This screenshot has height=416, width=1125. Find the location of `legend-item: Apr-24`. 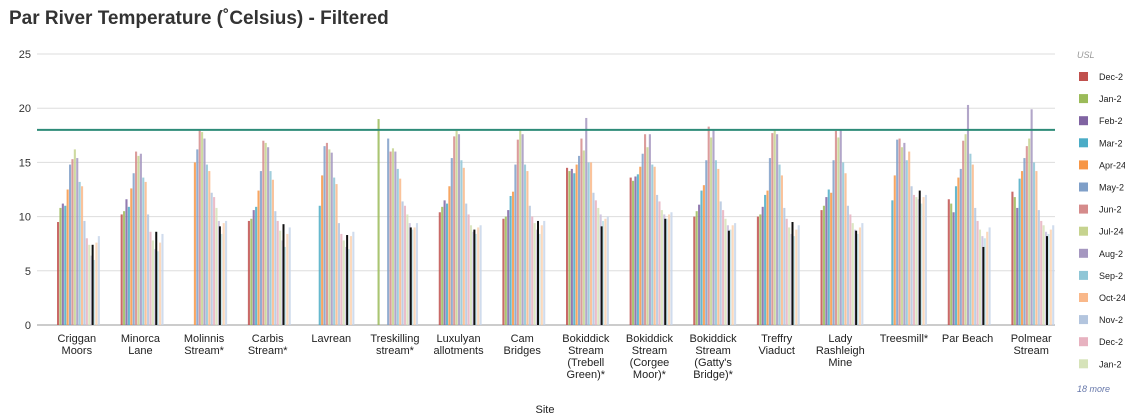

legend-item: Apr-24 is located at coordinates (1102, 165).